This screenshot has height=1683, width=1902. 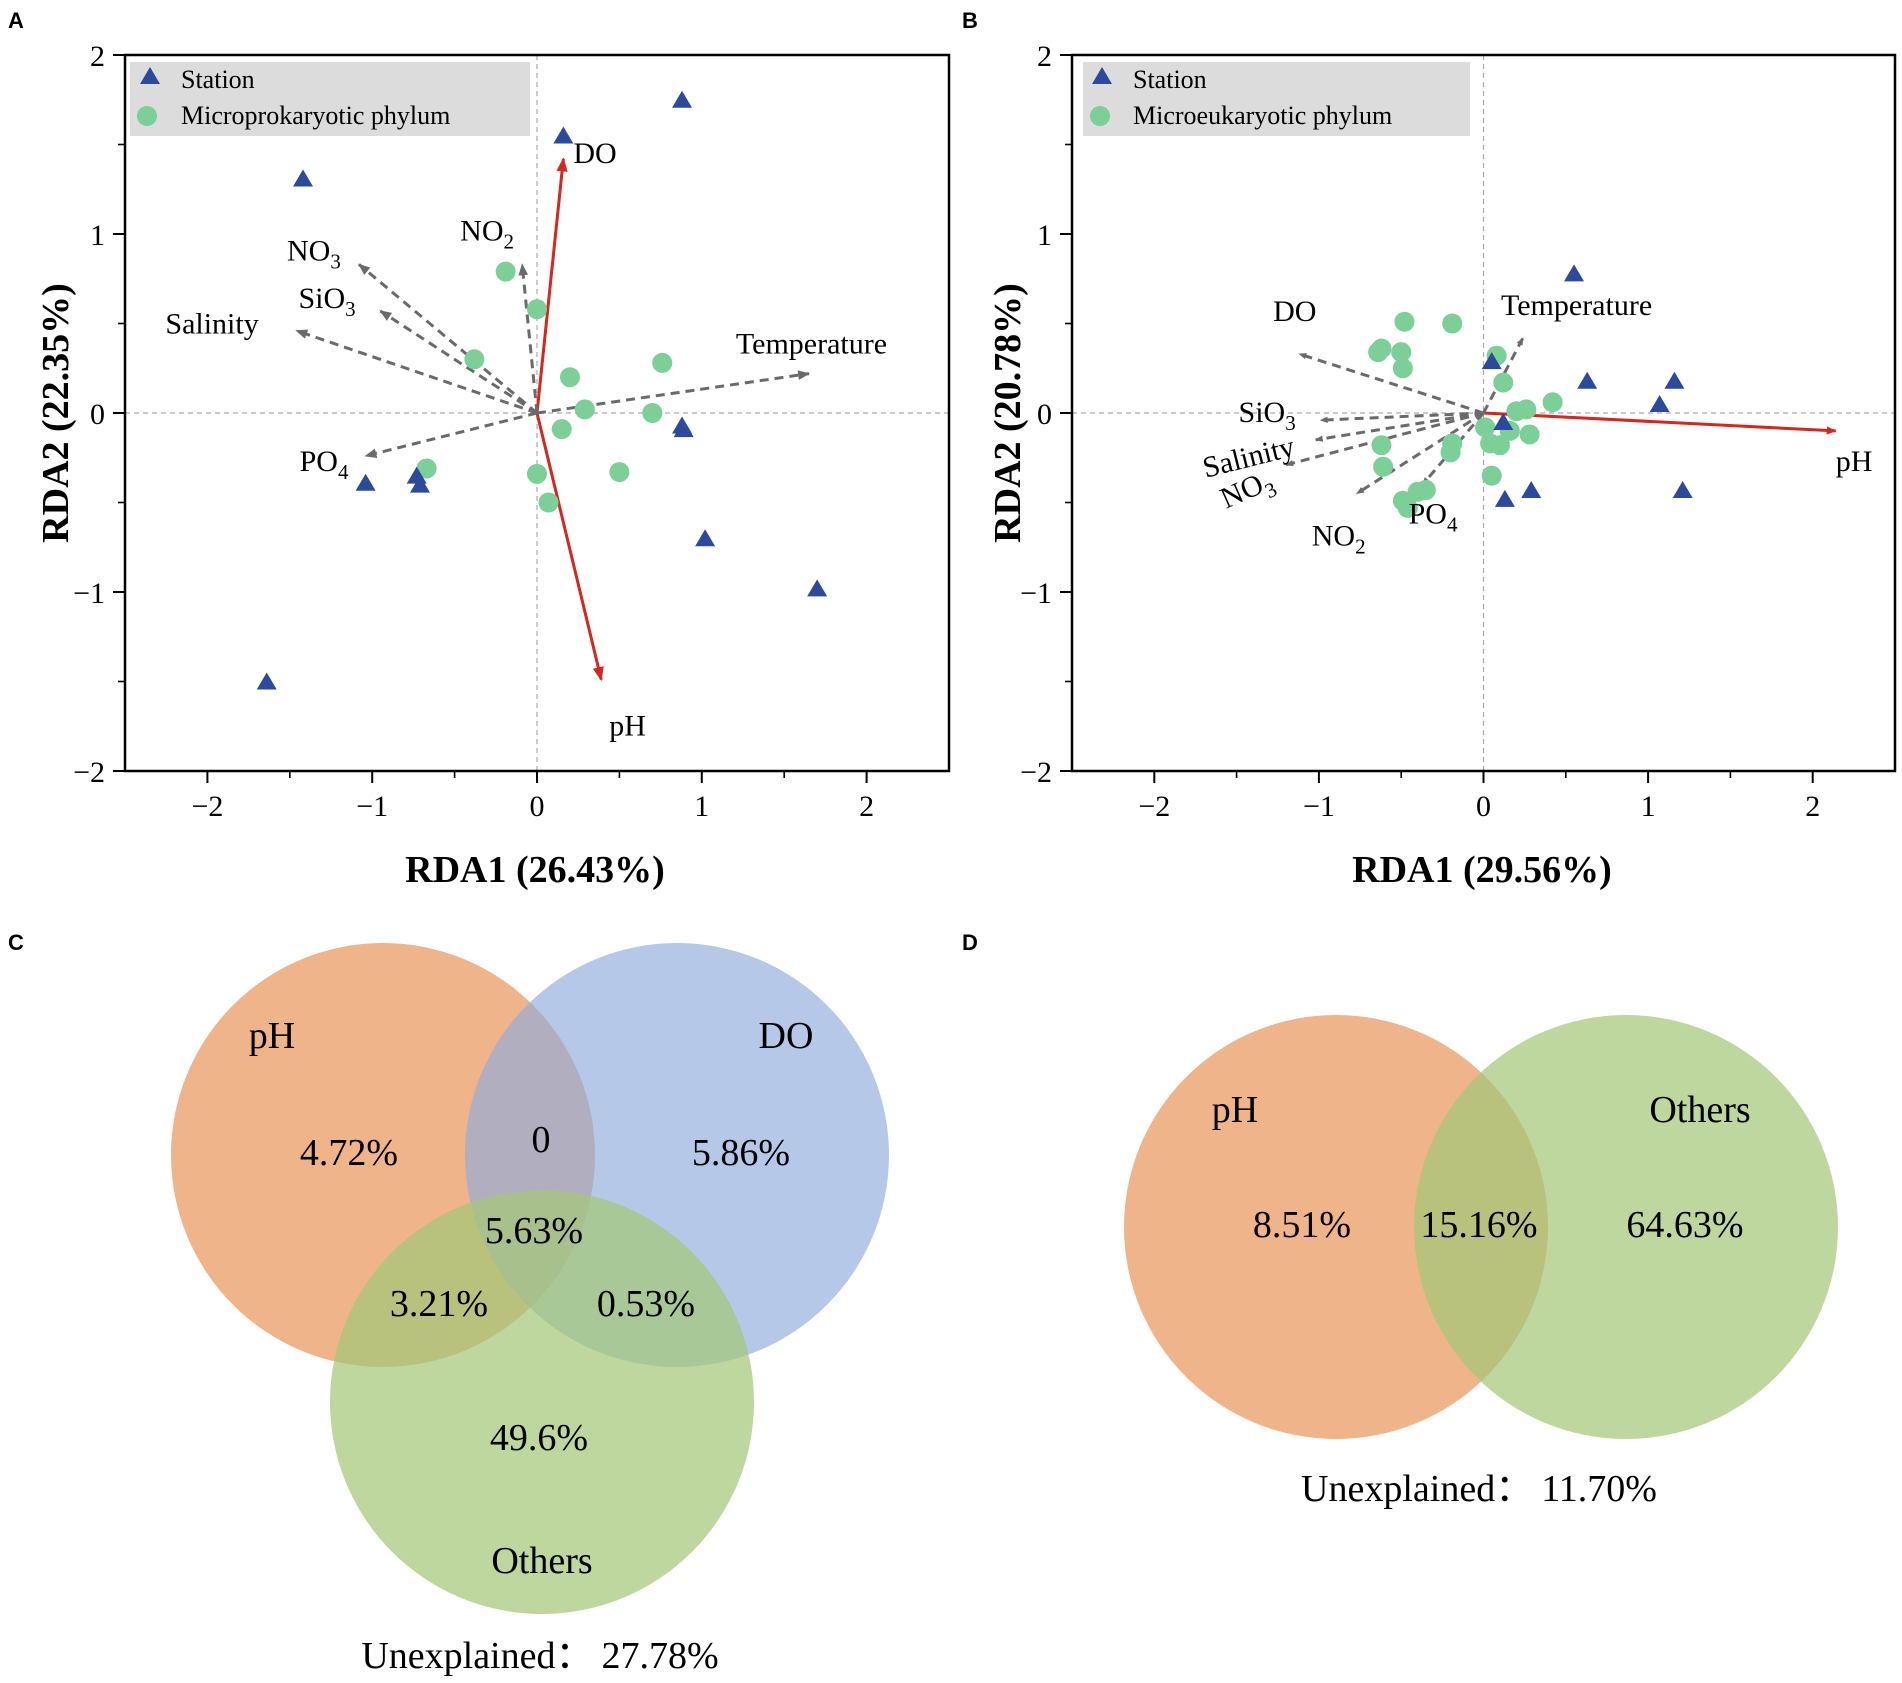 What do you see at coordinates (315, 115) in the screenshot?
I see `legend-phylum-label: Microprokaryotic phylum` at bounding box center [315, 115].